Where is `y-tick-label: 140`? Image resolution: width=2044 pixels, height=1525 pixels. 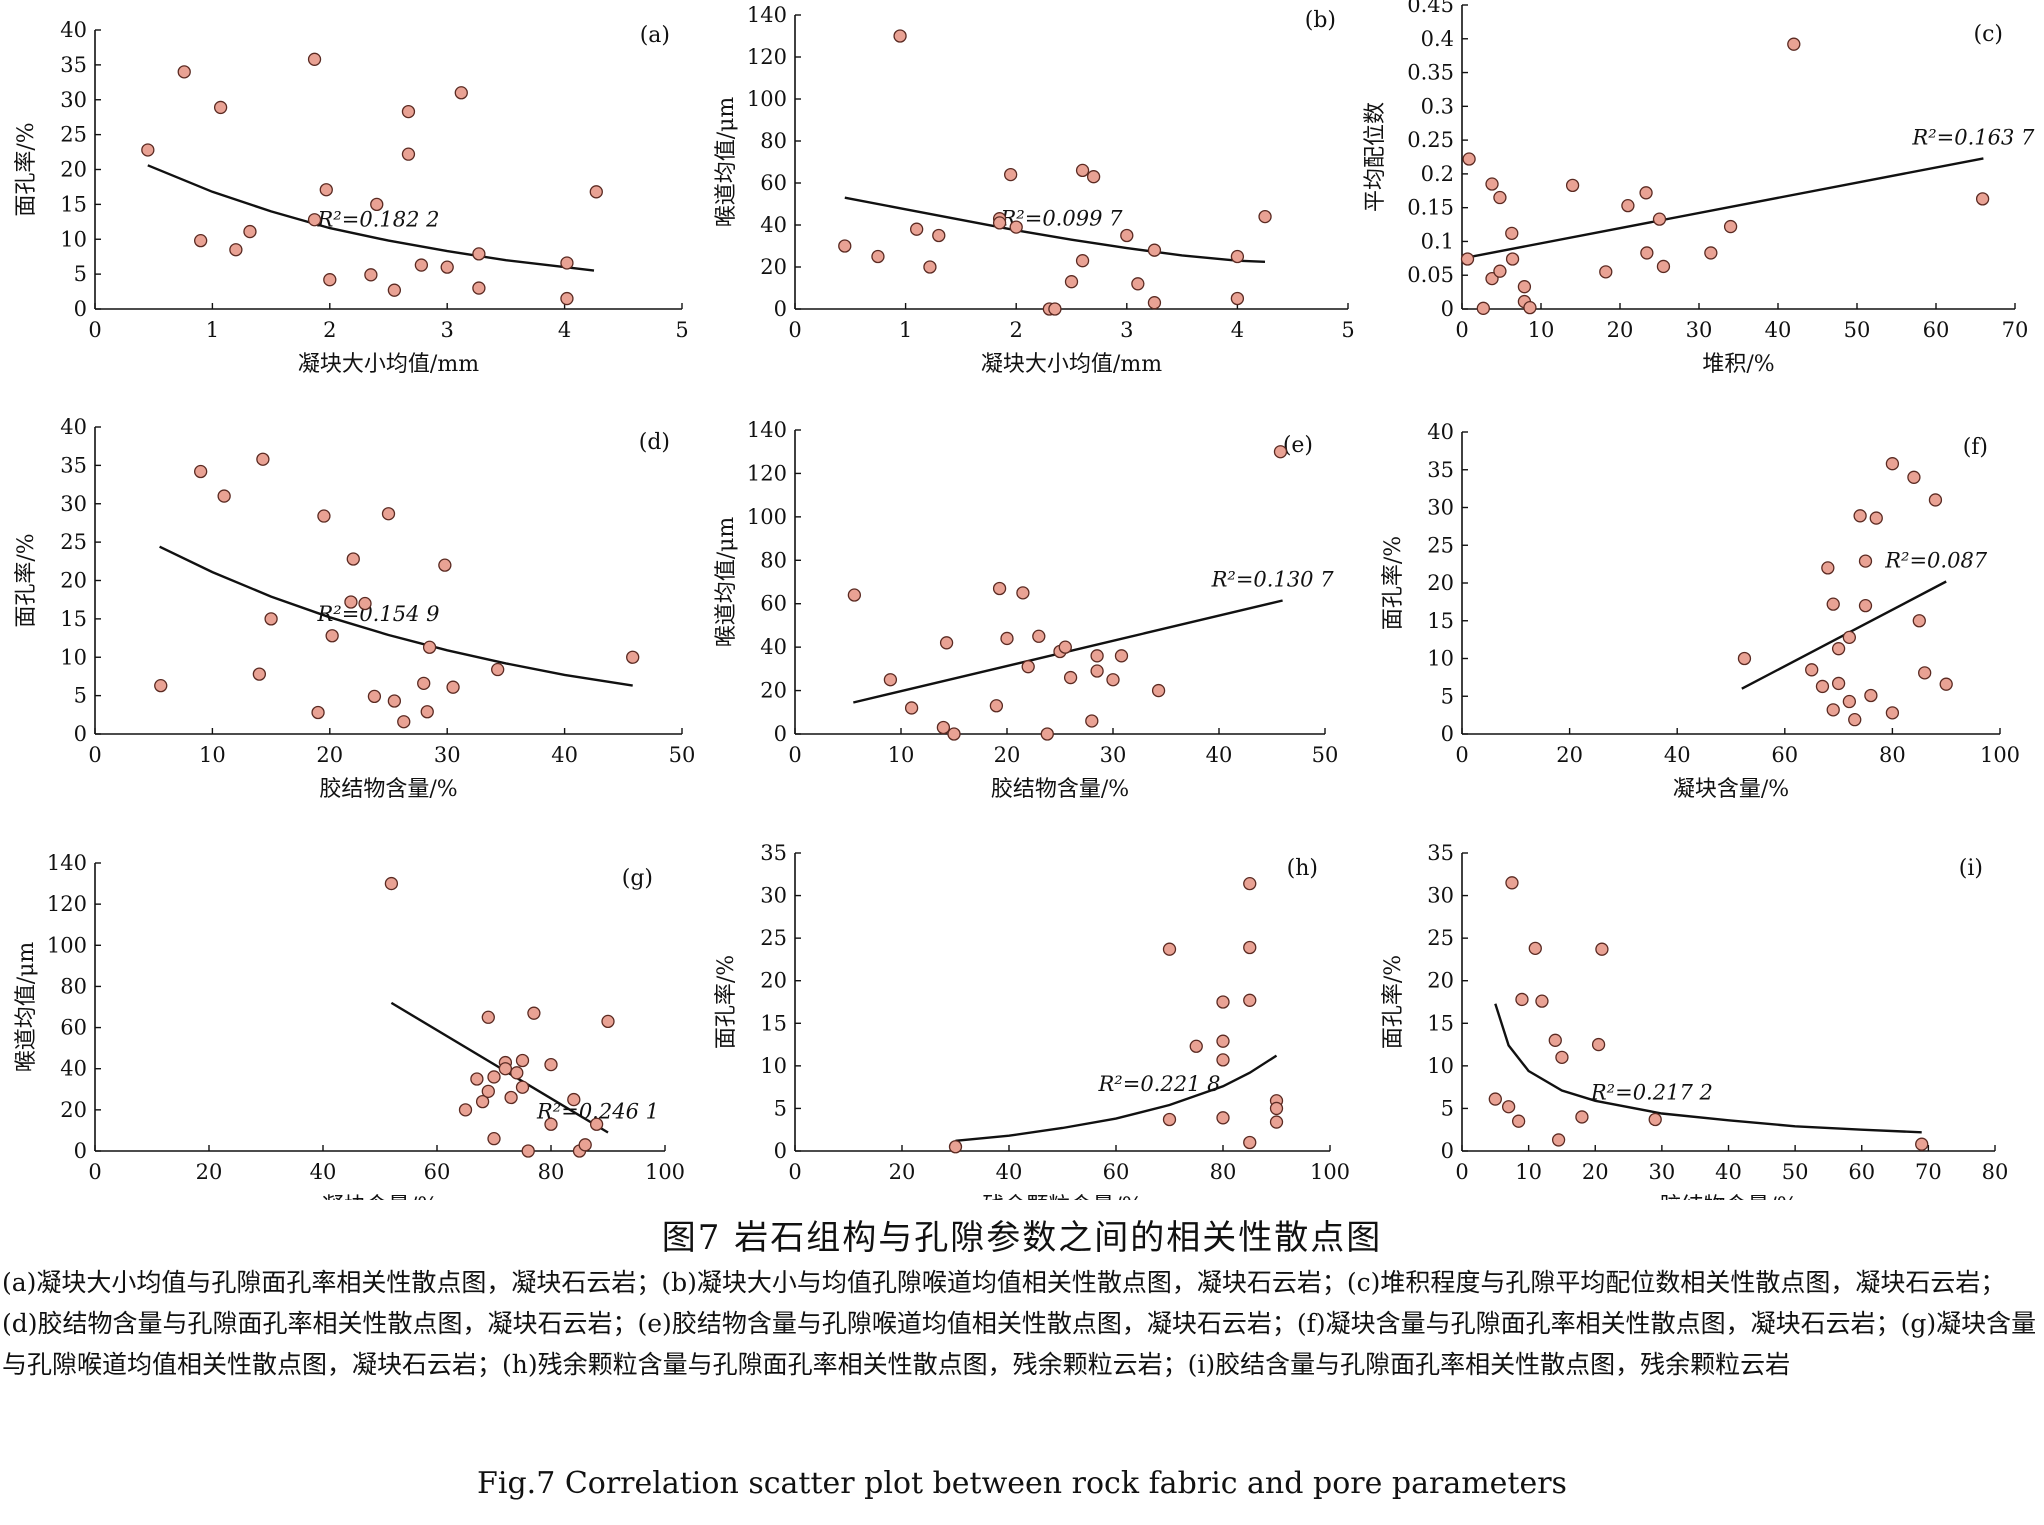
y-tick-label: 140 is located at coordinates (67, 863).